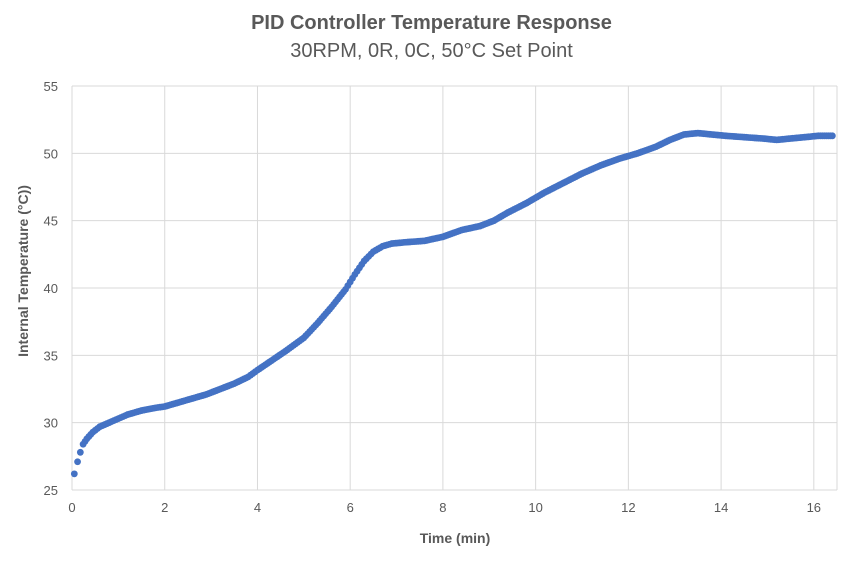  What do you see at coordinates (51, 153) in the screenshot?
I see `y-tick-label: 50` at bounding box center [51, 153].